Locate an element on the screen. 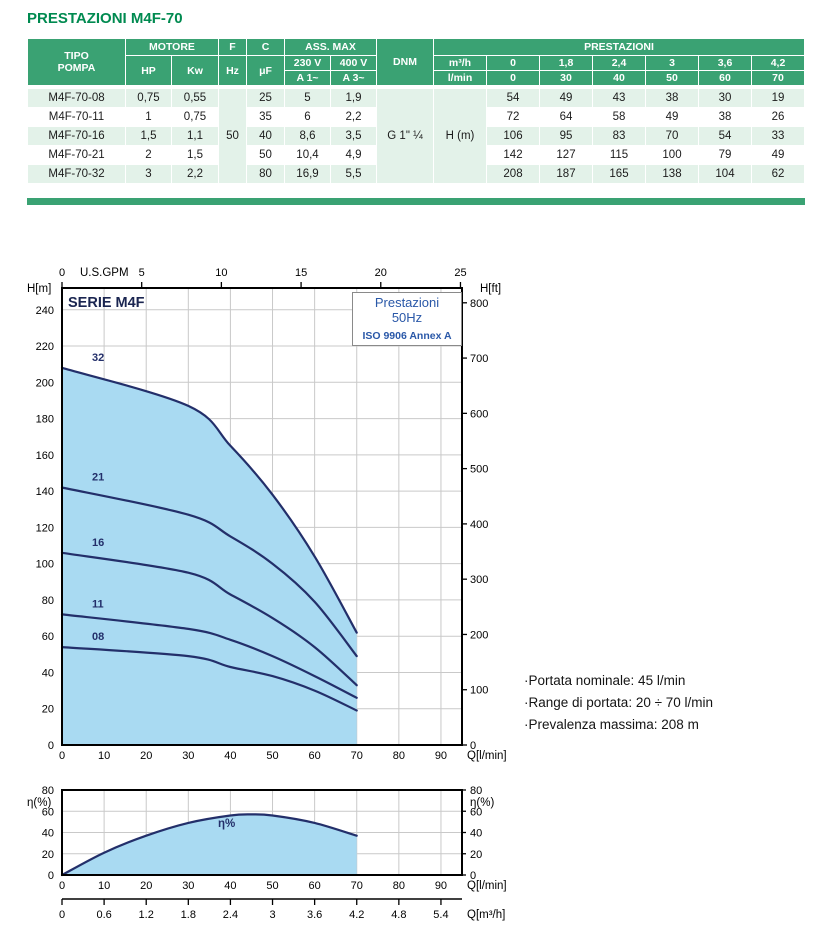 The height and width of the screenshot is (942, 829). col-header-dnm: DNM is located at coordinates (405, 62).